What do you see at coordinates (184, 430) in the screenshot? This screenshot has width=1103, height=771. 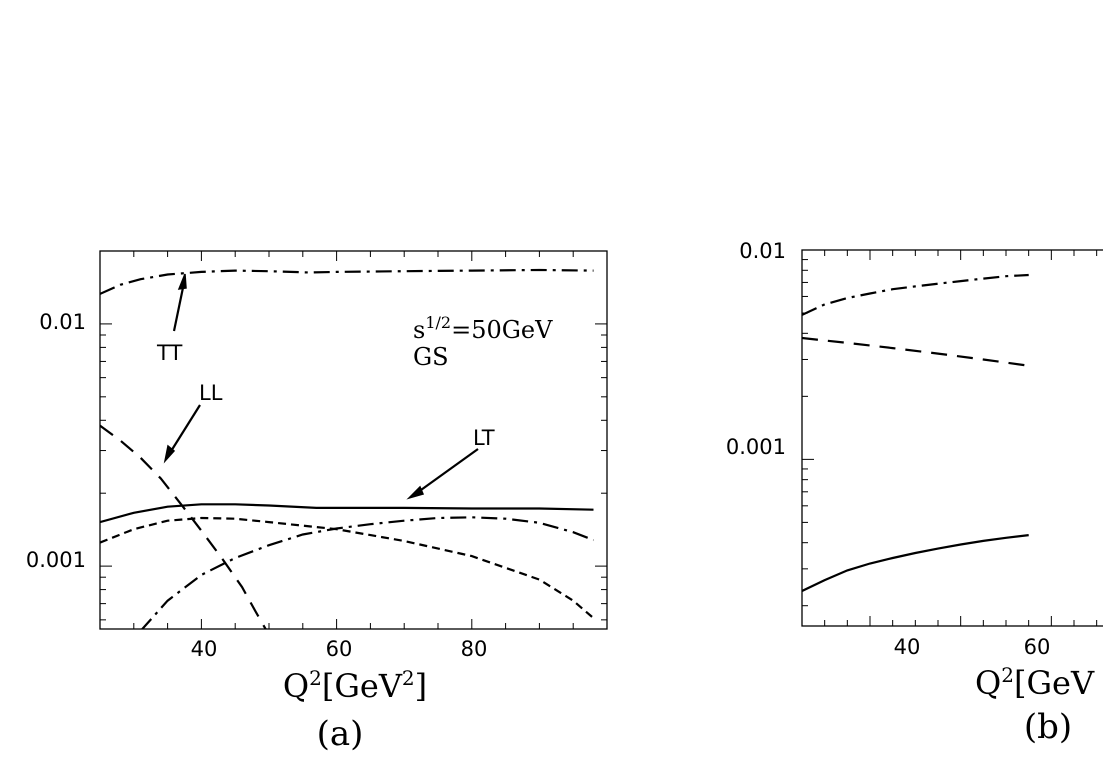 I see `arrow-ll` at bounding box center [184, 430].